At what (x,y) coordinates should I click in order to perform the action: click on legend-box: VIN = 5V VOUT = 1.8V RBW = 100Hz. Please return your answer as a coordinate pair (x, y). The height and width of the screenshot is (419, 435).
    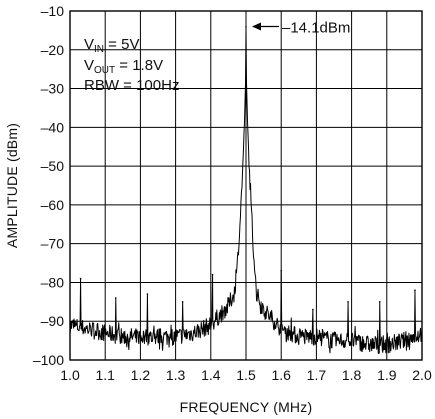
    Looking at the image, I should click on (131, 65).